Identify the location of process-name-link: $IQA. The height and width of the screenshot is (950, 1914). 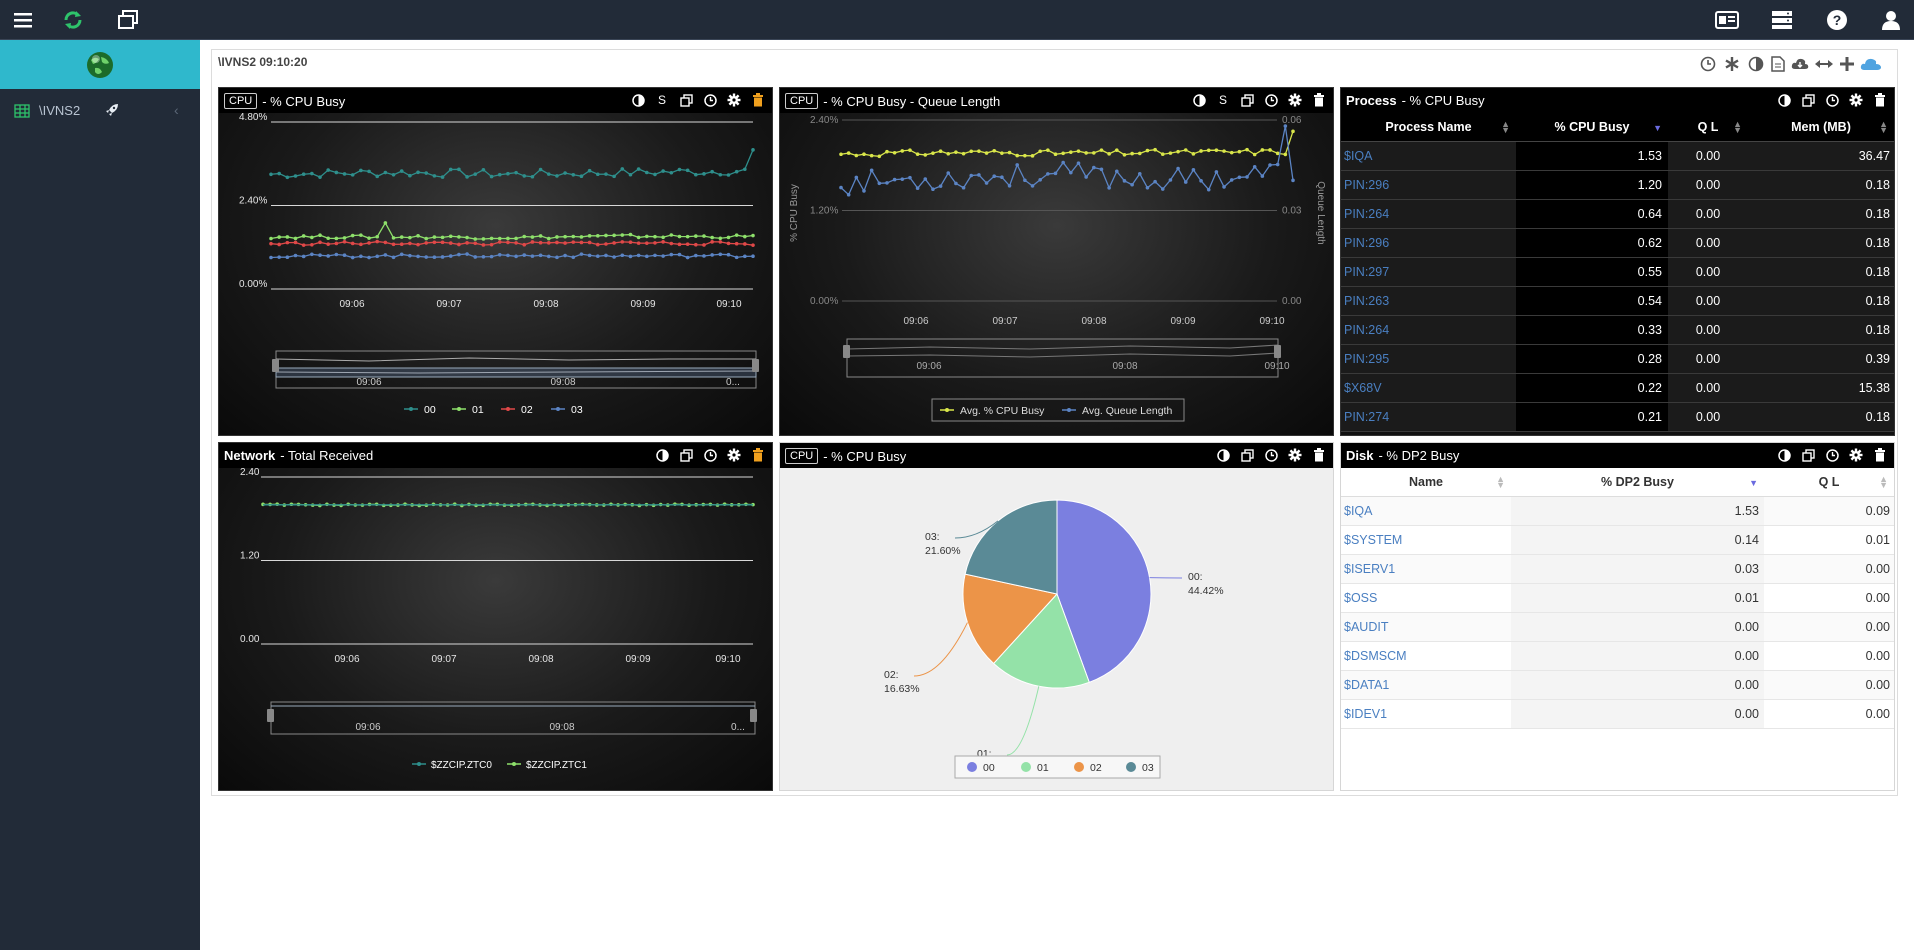
(1428, 156).